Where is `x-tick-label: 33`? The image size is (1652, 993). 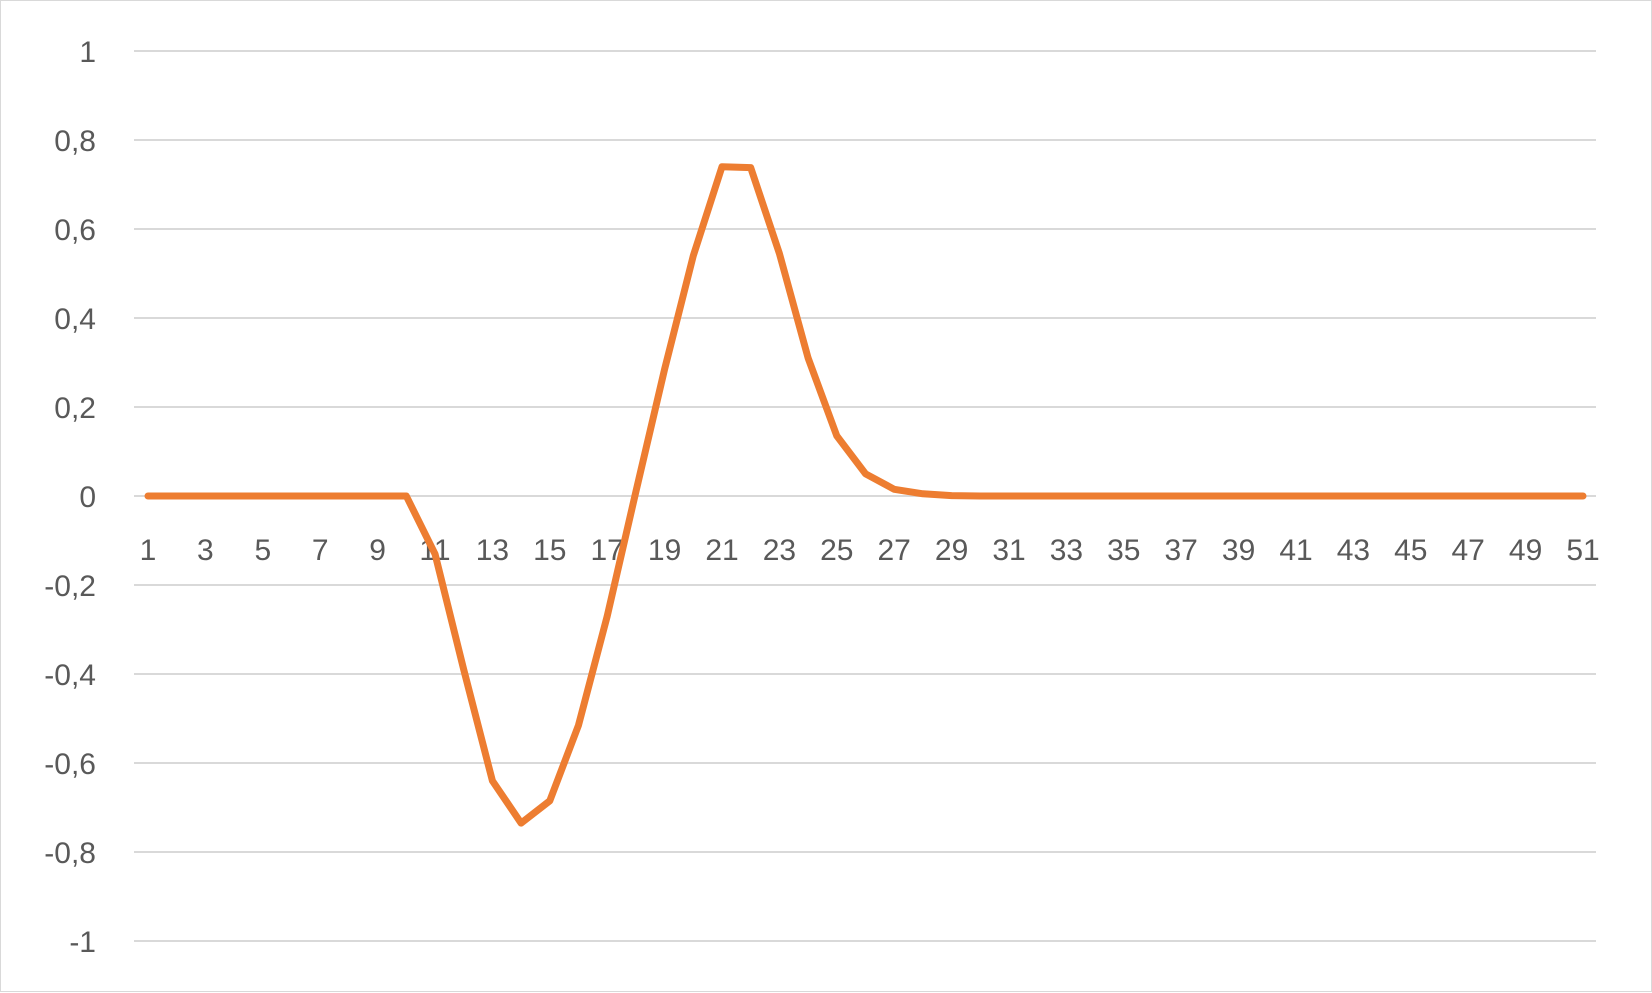 x-tick-label: 33 is located at coordinates (1066, 550).